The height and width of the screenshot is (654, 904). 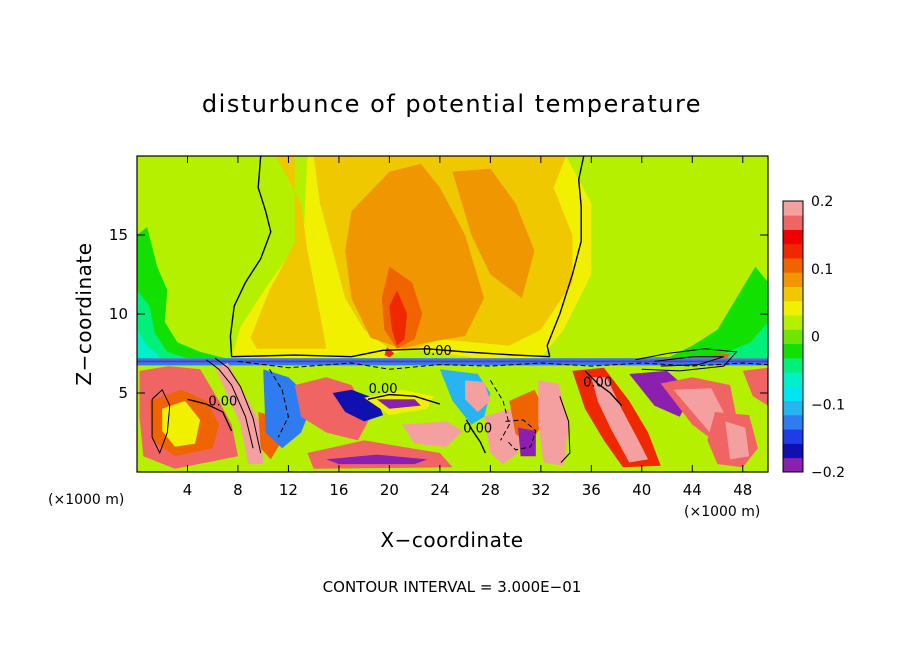 What do you see at coordinates (439, 490) in the screenshot?
I see `x-tick-label-5: 24` at bounding box center [439, 490].